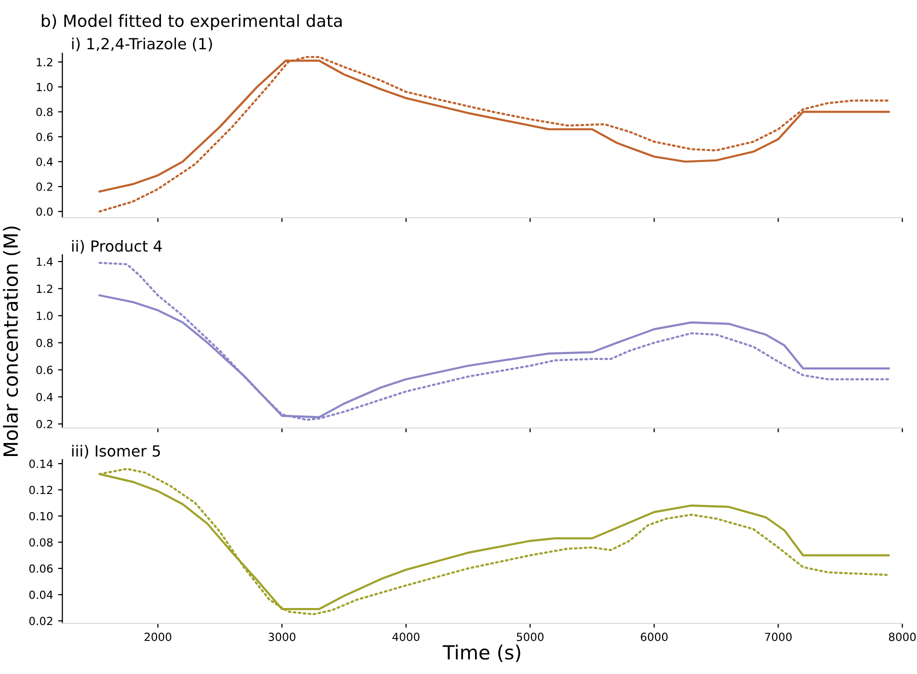 This screenshot has width=917, height=674. Describe the element at coordinates (41, 568) in the screenshot. I see `y-tick-label: 0.06` at that location.